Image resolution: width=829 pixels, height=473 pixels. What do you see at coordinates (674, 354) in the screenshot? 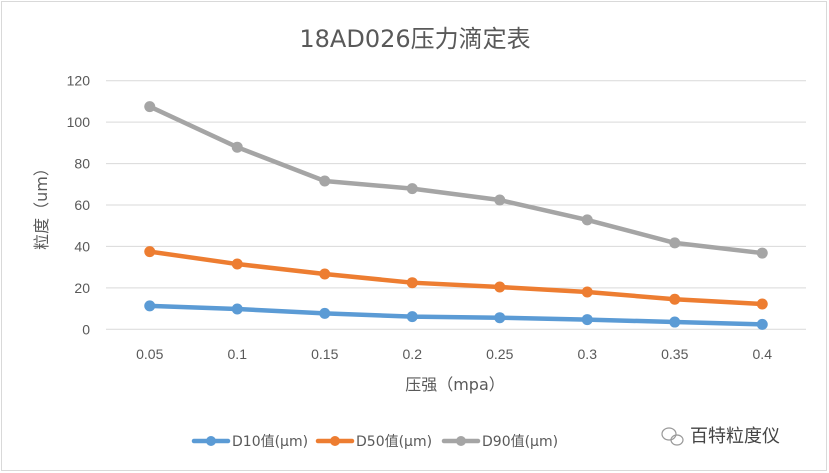
I see `x-tick-label: 0.35` at bounding box center [674, 354].